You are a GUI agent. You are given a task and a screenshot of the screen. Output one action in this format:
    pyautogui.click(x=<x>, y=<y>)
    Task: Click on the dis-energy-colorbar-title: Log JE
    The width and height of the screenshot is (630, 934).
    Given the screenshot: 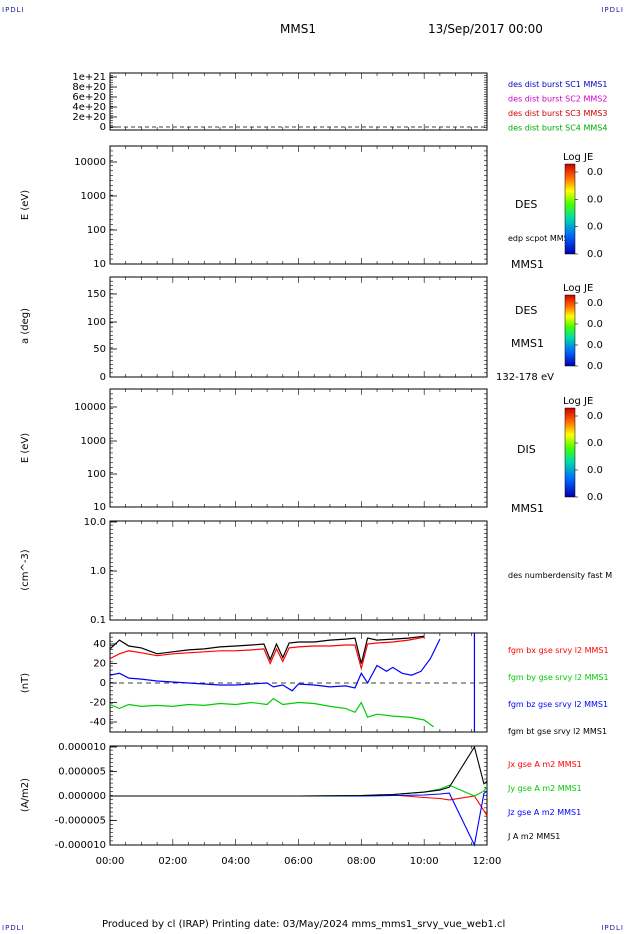 What is the action you would take?
    pyautogui.click(x=578, y=401)
    